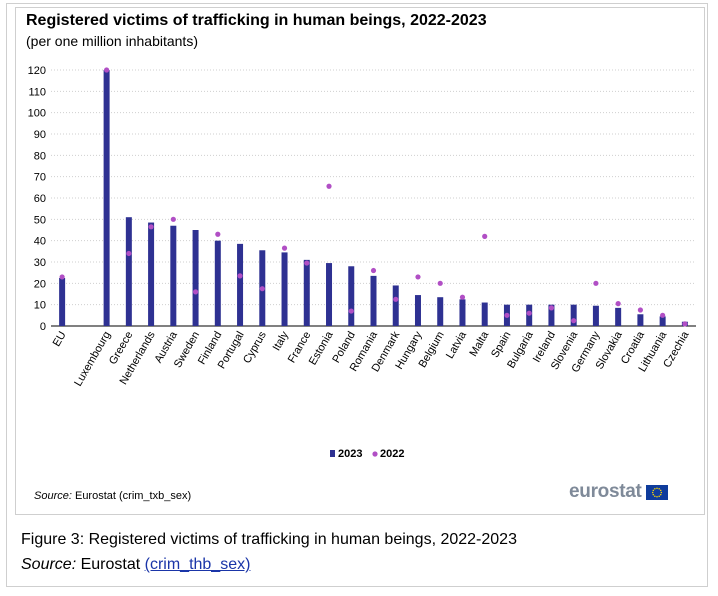 The image size is (718, 596). I want to click on dot-2022-slovenia, so click(574, 321).